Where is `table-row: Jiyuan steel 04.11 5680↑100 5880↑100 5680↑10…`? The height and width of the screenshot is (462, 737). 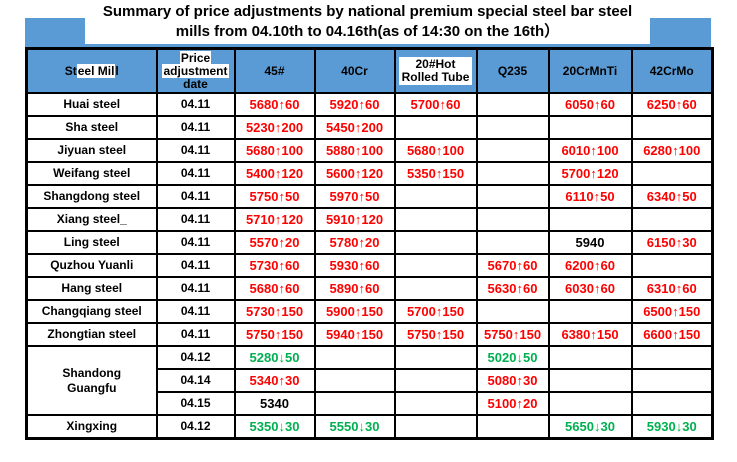
table-row: Jiyuan steel 04.11 5680↑100 5880↑100 5680↑10… is located at coordinates (369, 150).